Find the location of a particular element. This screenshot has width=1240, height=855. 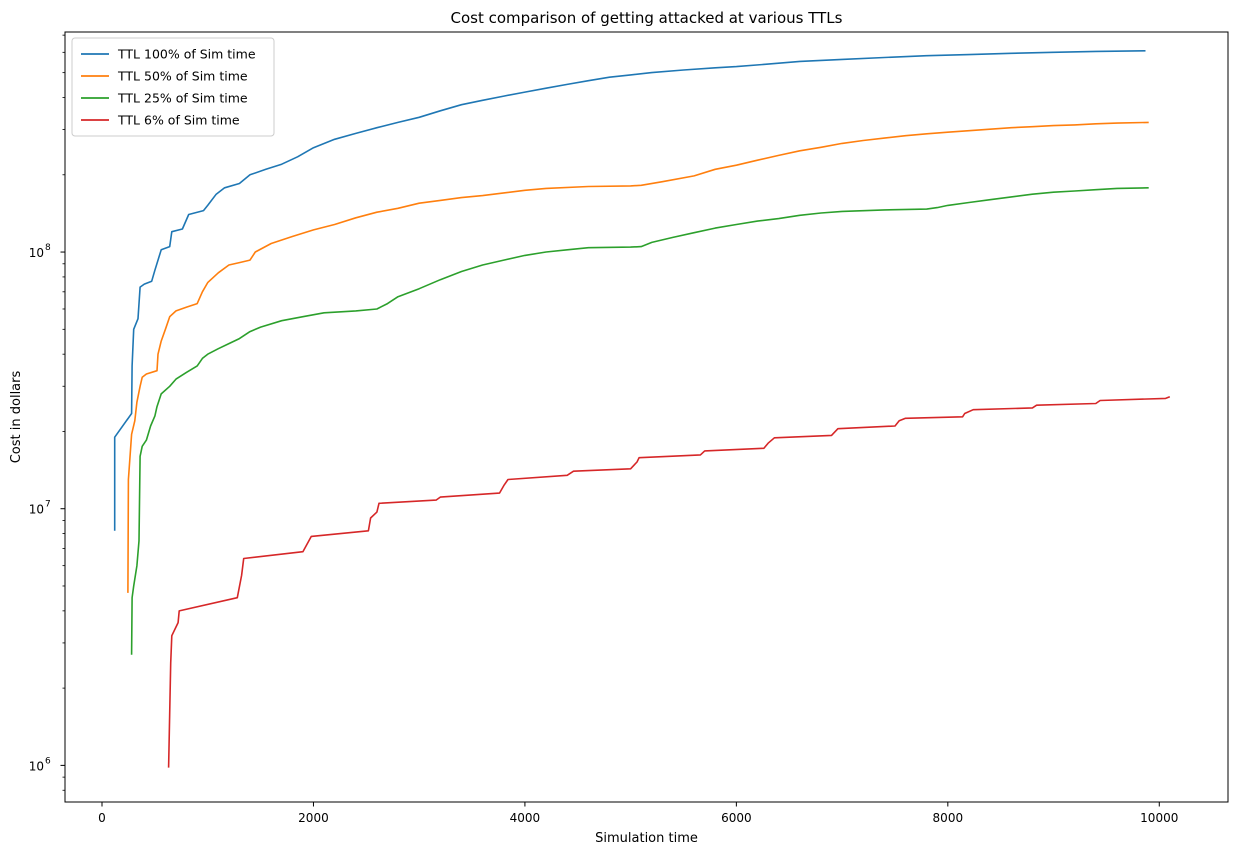

x-tick-label: 6000 is located at coordinates (736, 818).